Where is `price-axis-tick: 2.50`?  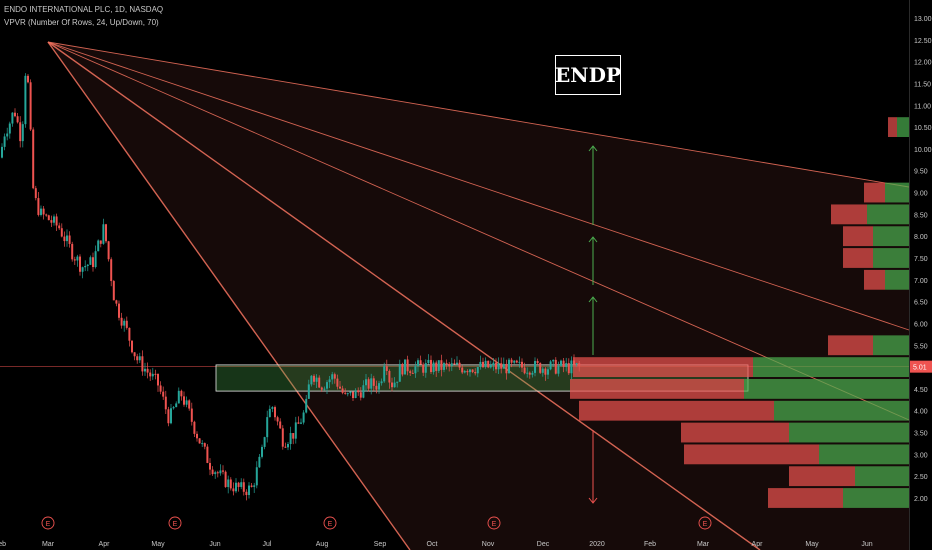
price-axis-tick: 2.50 is located at coordinates (921, 477).